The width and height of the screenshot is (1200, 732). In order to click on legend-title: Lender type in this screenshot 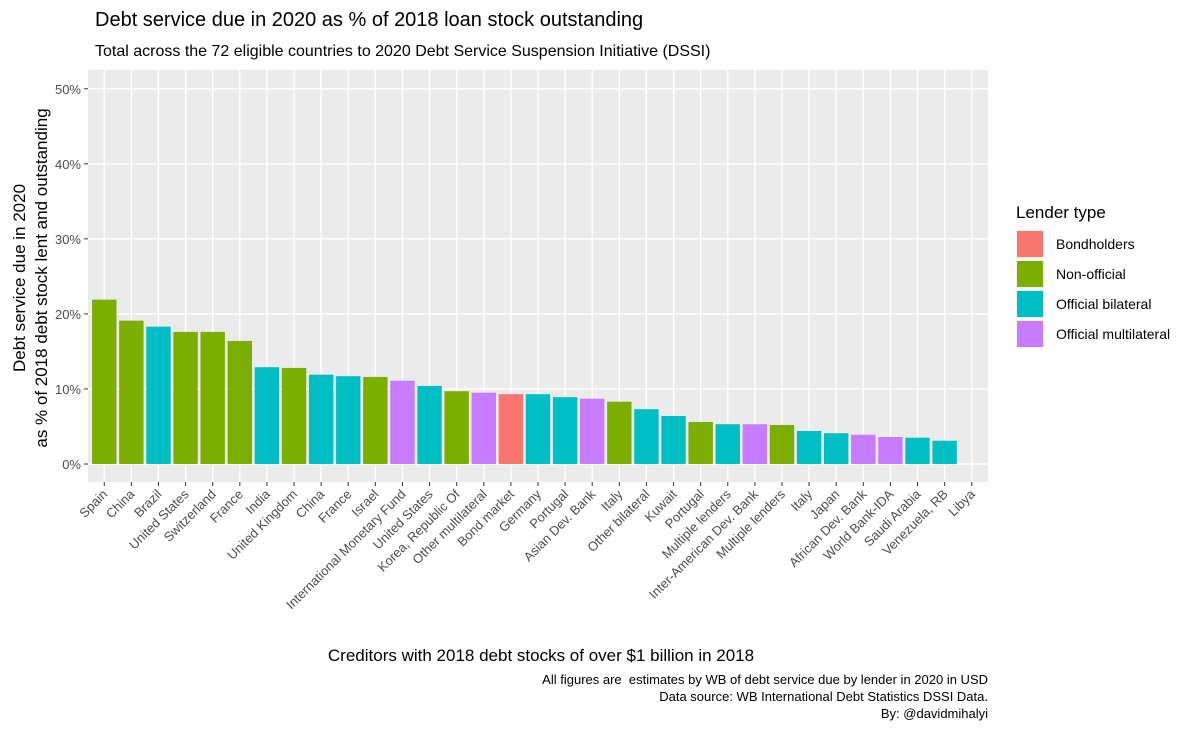, I will do `click(1061, 212)`.